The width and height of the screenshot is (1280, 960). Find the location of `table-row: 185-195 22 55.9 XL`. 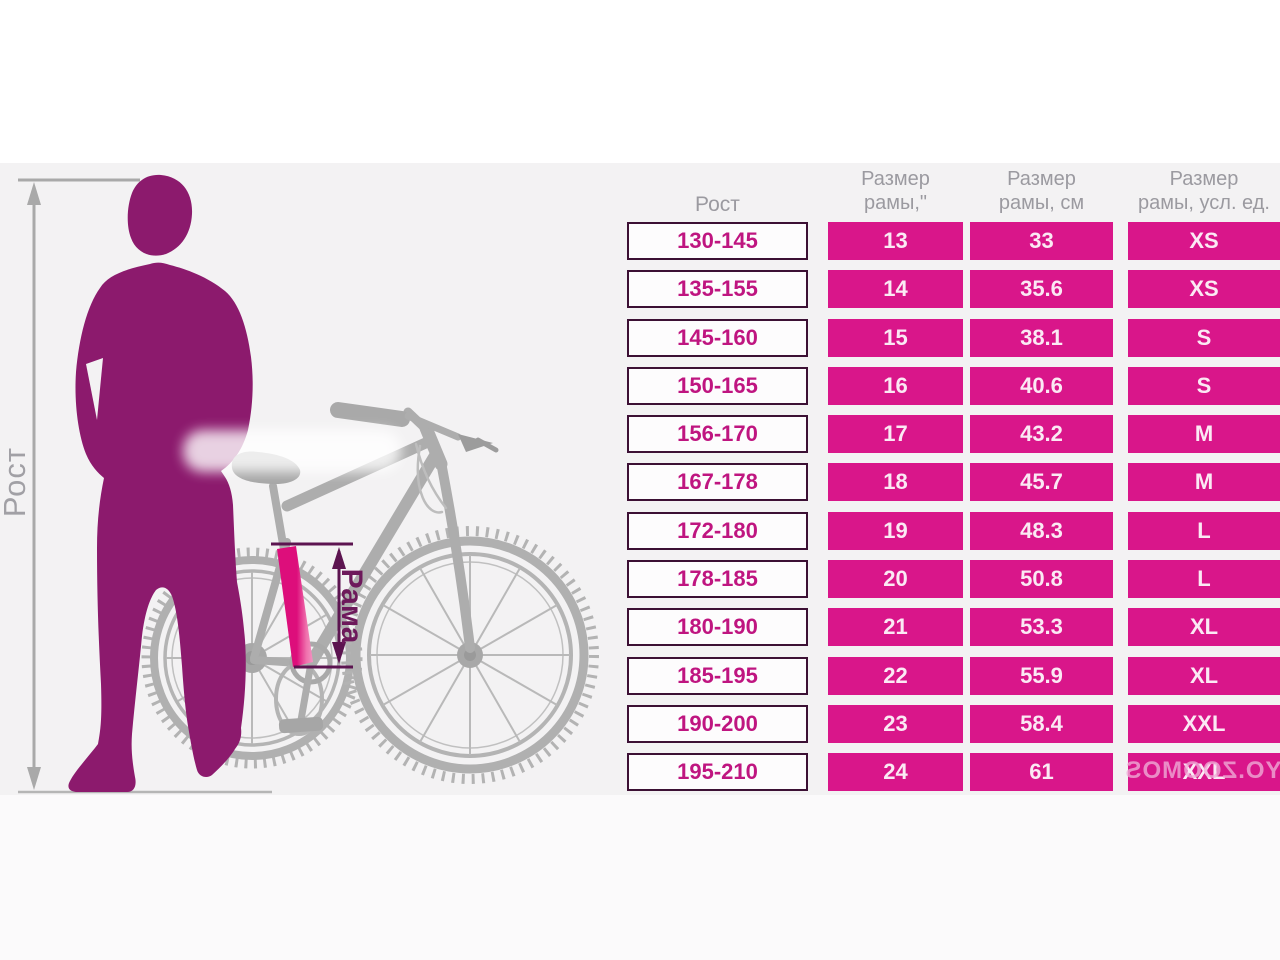

table-row: 185-195 22 55.9 XL is located at coordinates (953, 675).